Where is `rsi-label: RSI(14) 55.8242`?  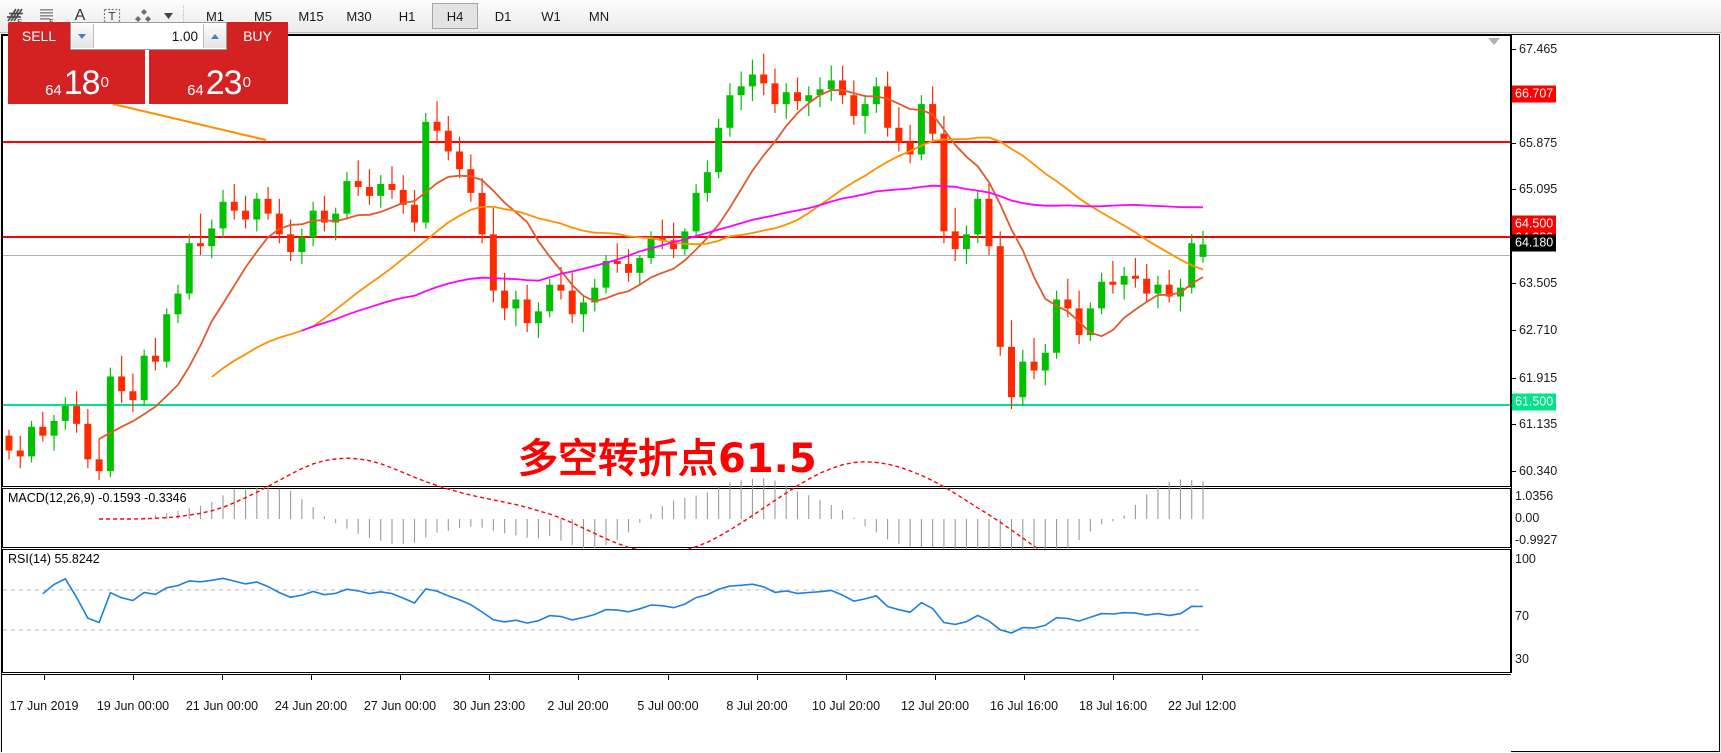
rsi-label: RSI(14) 55.8242 is located at coordinates (54, 559).